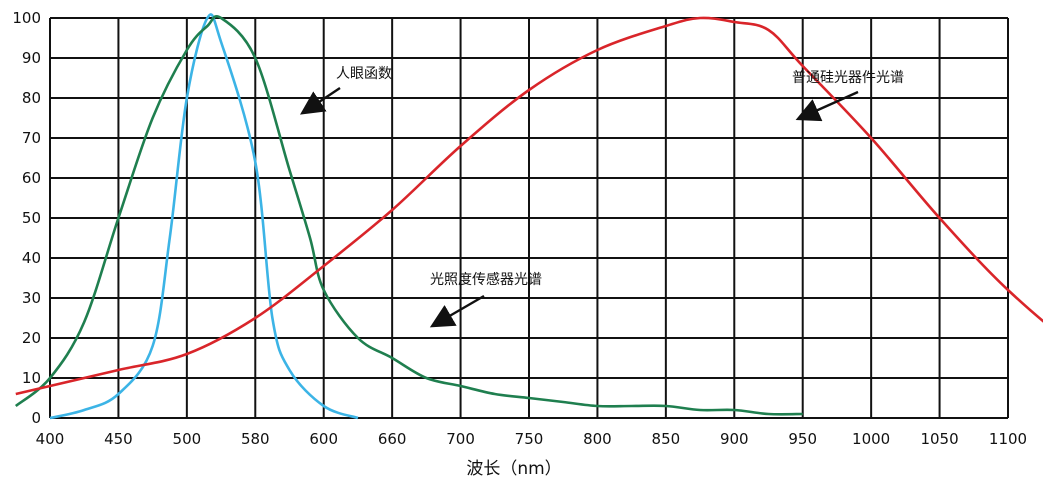 The width and height of the screenshot is (1043, 482). Describe the element at coordinates (26, 18) in the screenshot. I see `y-tick-label: 100` at that location.